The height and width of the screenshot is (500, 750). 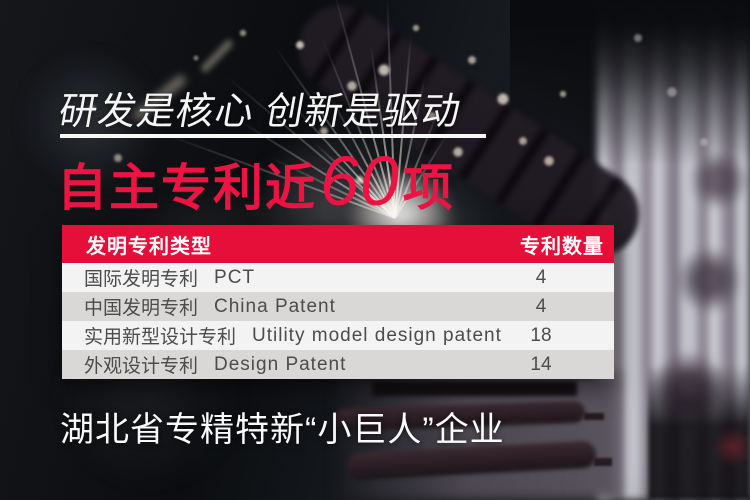 What do you see at coordinates (187, 188) in the screenshot?
I see `patent-count-prefix: 自主专利近` at bounding box center [187, 188].